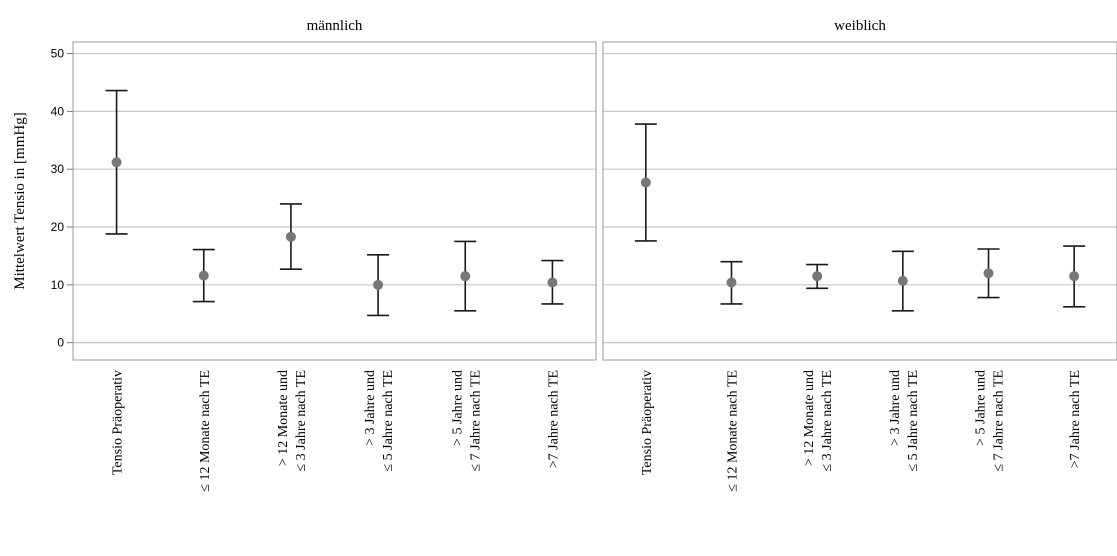  I want to click on y-tick-label: 0, so click(60, 343).